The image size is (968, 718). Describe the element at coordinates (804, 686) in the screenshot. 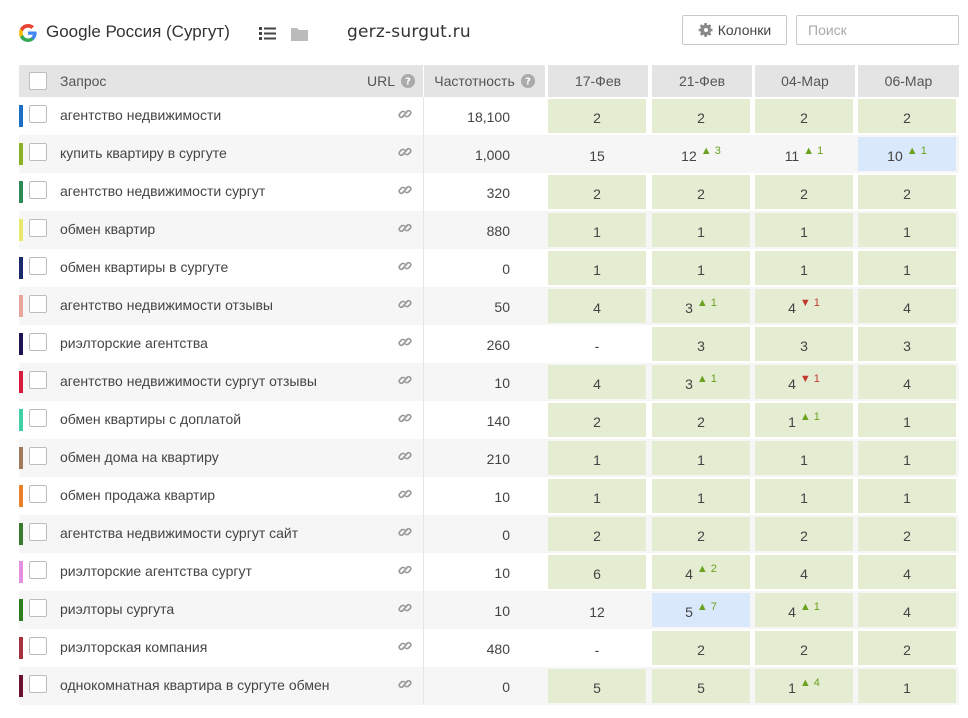

I see `position-cell: 1 ▲ 4` at that location.